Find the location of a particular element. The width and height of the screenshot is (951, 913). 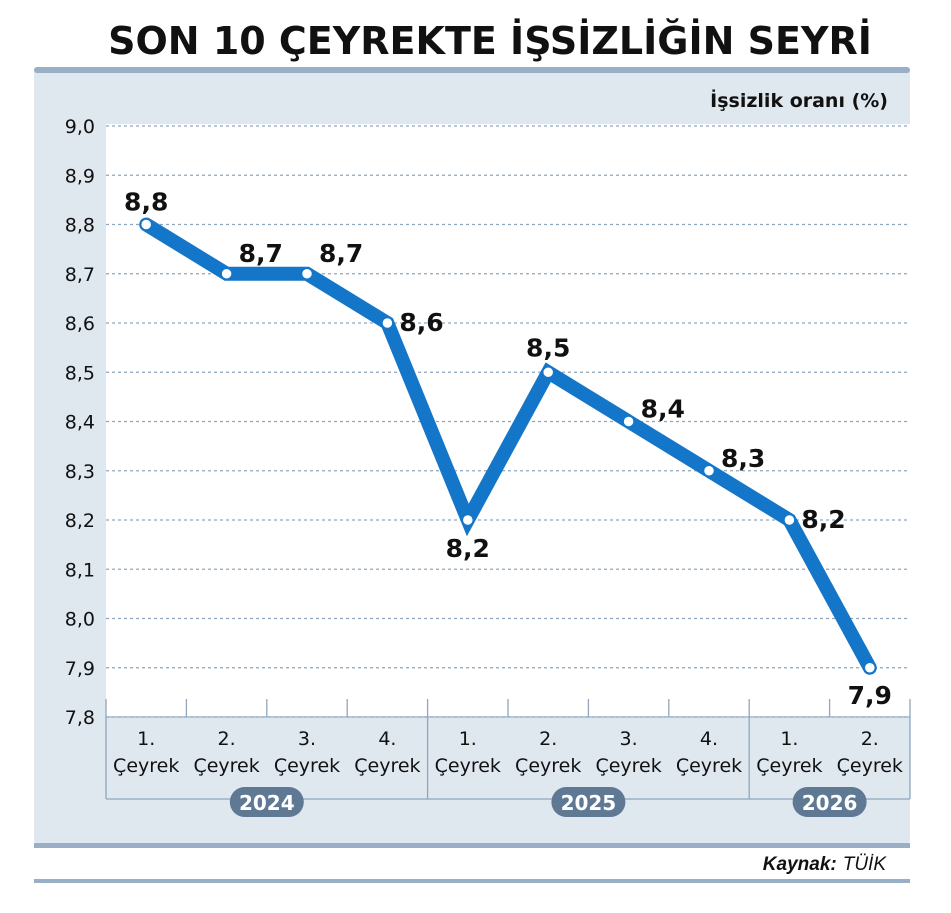

y-tick-label: 7,9 is located at coordinates (80, 669).